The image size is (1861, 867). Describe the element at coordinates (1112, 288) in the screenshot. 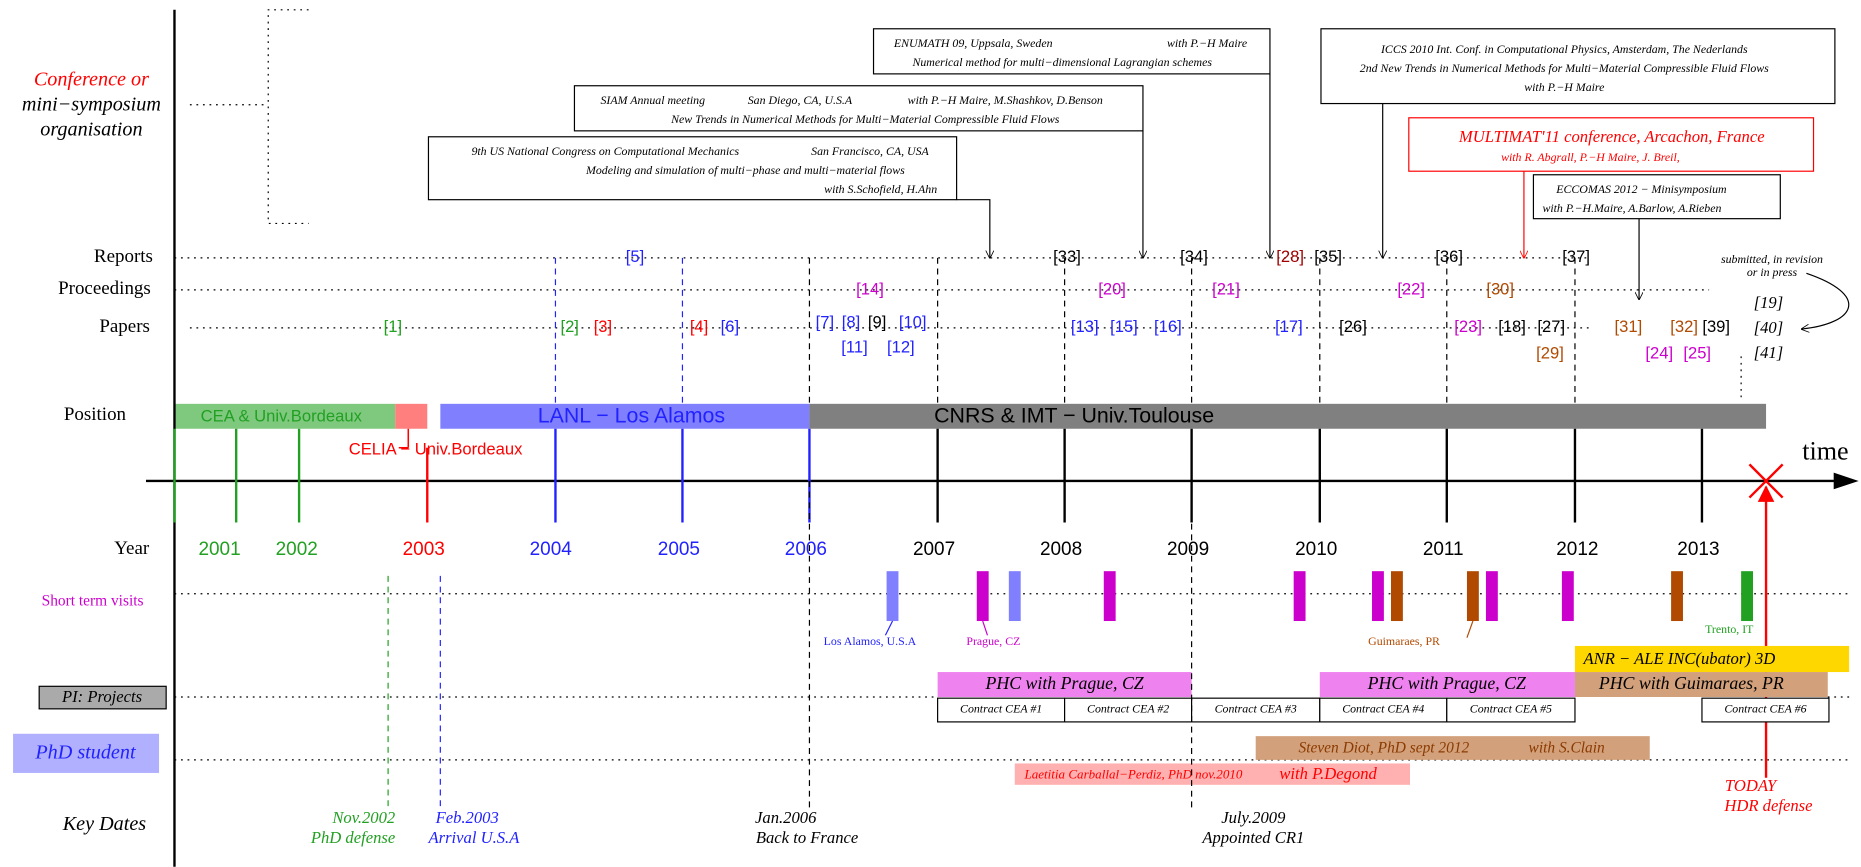

I see `proceeding-ref: [20]` at that location.